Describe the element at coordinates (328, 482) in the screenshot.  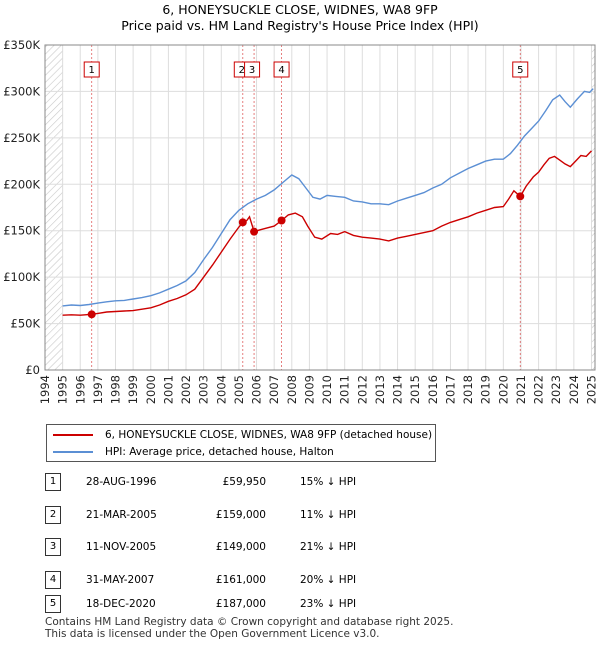
I see `hpi-difference: 15% ↓ HPI` at that location.